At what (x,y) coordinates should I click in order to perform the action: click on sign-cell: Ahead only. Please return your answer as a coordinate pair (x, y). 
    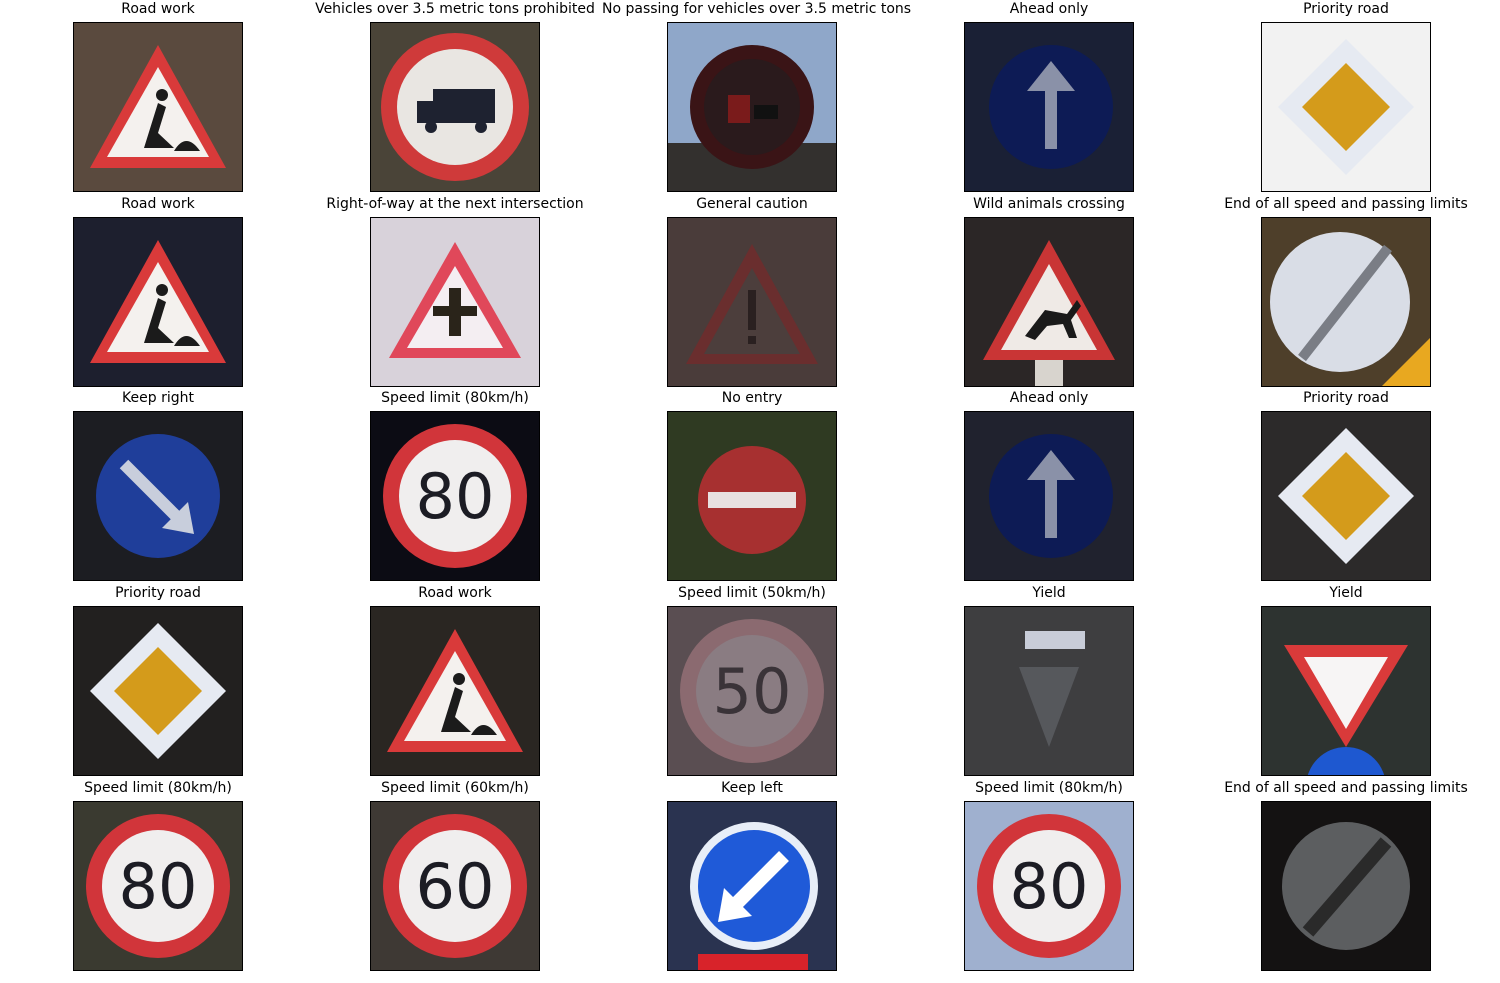
    Looking at the image, I should click on (1049, 486).